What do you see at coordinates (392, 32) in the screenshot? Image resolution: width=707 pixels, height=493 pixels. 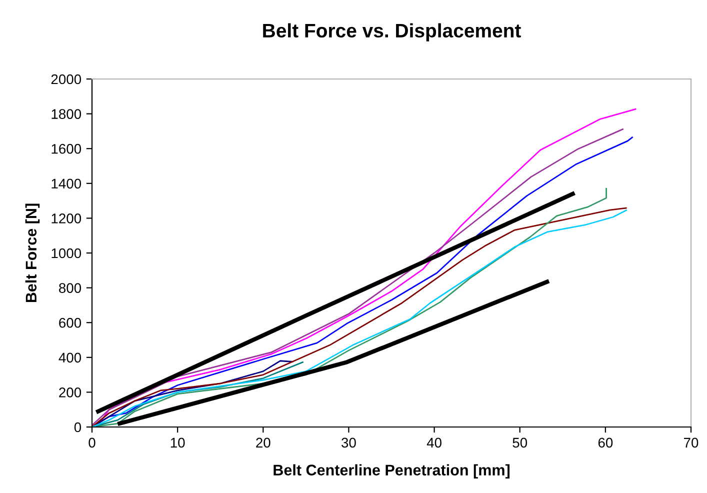 I see `chart-title: Belt Force vs. Displacement` at bounding box center [392, 32].